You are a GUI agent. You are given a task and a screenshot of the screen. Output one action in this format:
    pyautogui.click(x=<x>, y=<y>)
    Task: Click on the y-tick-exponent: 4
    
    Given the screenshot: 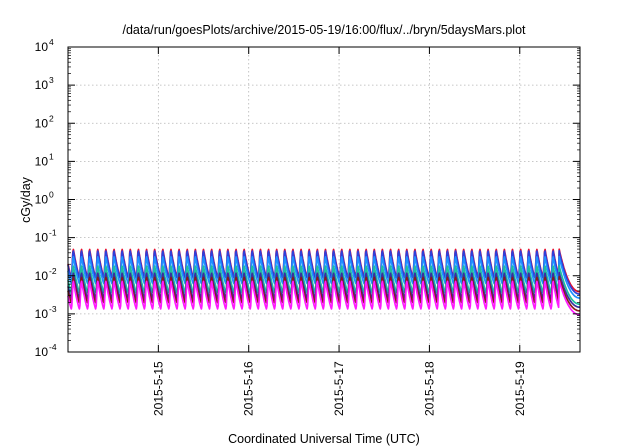 What is the action you would take?
    pyautogui.click(x=51, y=42)
    